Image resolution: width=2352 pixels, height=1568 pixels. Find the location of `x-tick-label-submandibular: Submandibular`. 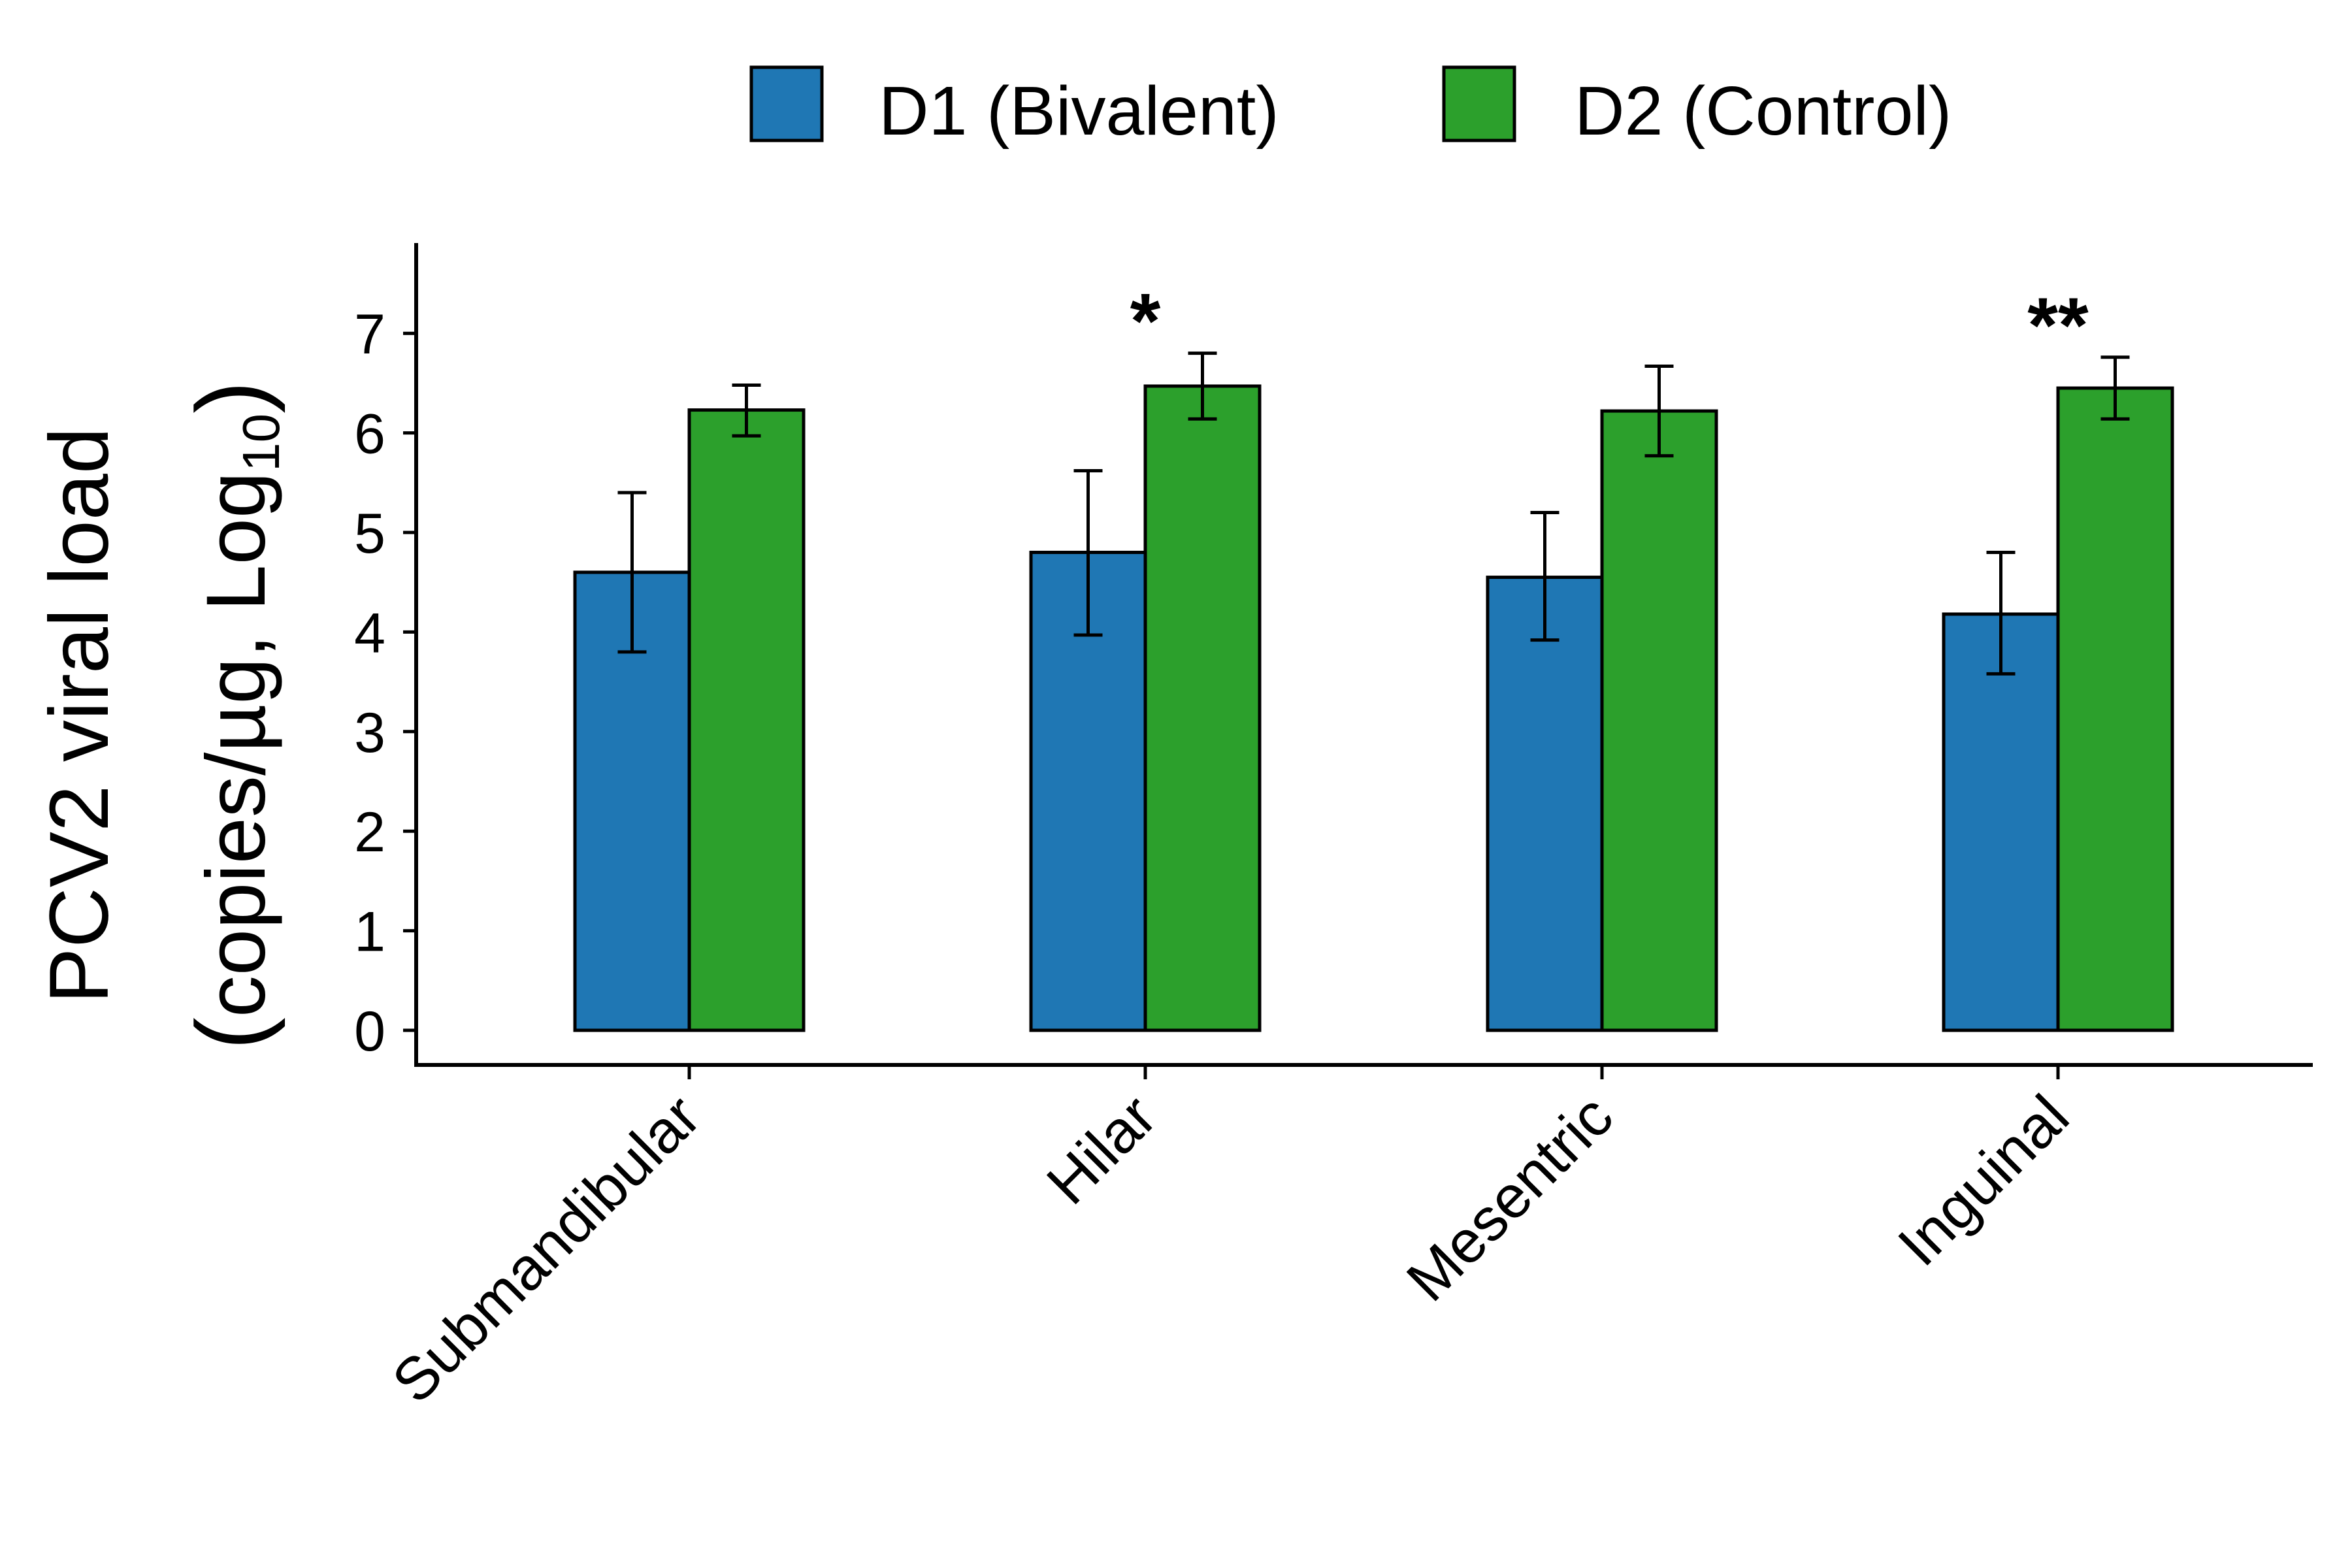

x-tick-label-submandibular: Submandibular is located at coordinates (546, 1249).